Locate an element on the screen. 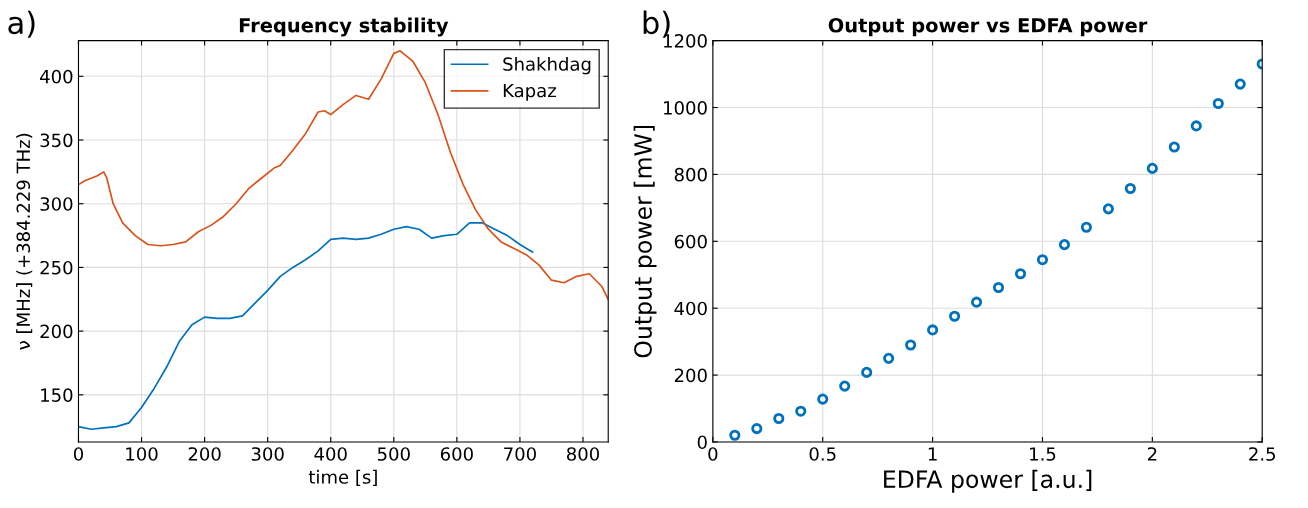 Image resolution: width=1308 pixels, height=508 pixels. x-tick-label: 1 is located at coordinates (932, 454).